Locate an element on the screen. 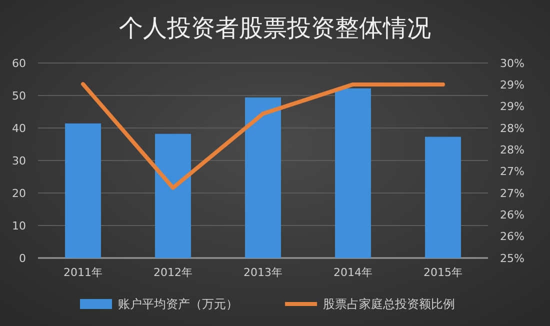 Image resolution: width=550 pixels, height=326 pixels. x-tick-label: 2013年 is located at coordinates (263, 272).